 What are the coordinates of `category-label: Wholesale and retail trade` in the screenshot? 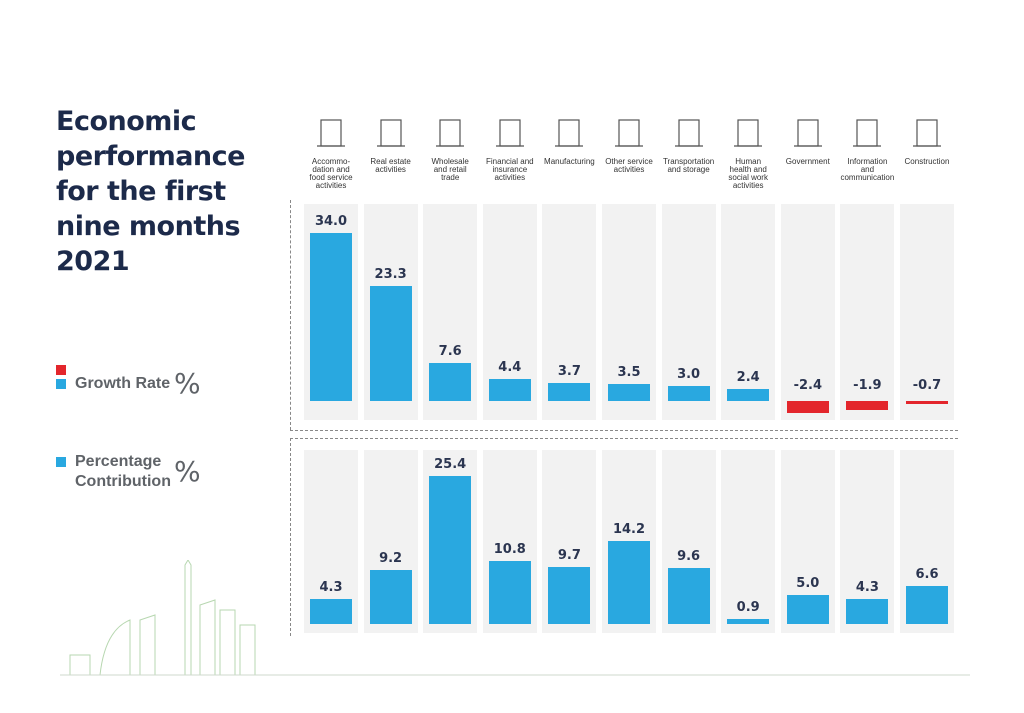 It's located at (450, 170).